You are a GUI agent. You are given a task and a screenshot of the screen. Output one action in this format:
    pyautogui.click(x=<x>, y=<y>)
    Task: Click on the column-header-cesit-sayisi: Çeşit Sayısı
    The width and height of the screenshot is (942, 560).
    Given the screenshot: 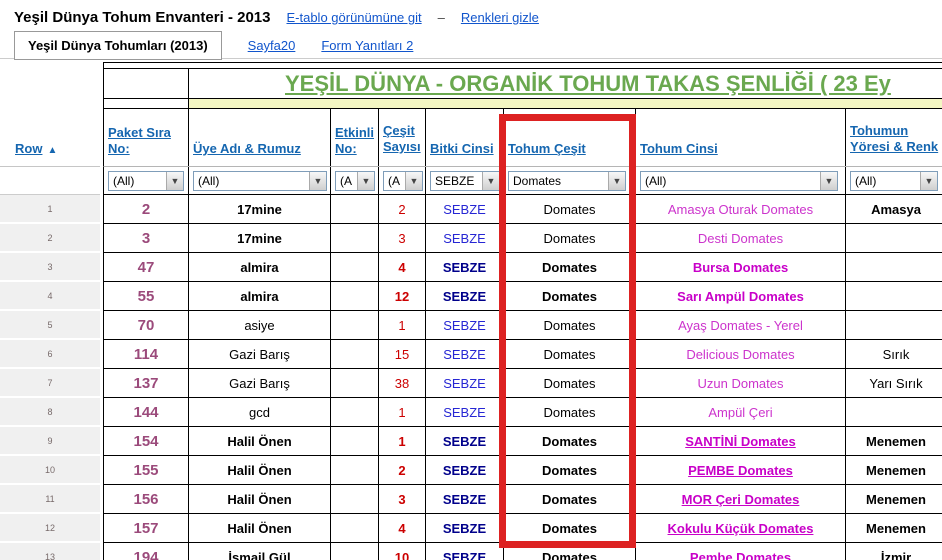 What is the action you would take?
    pyautogui.click(x=402, y=137)
    